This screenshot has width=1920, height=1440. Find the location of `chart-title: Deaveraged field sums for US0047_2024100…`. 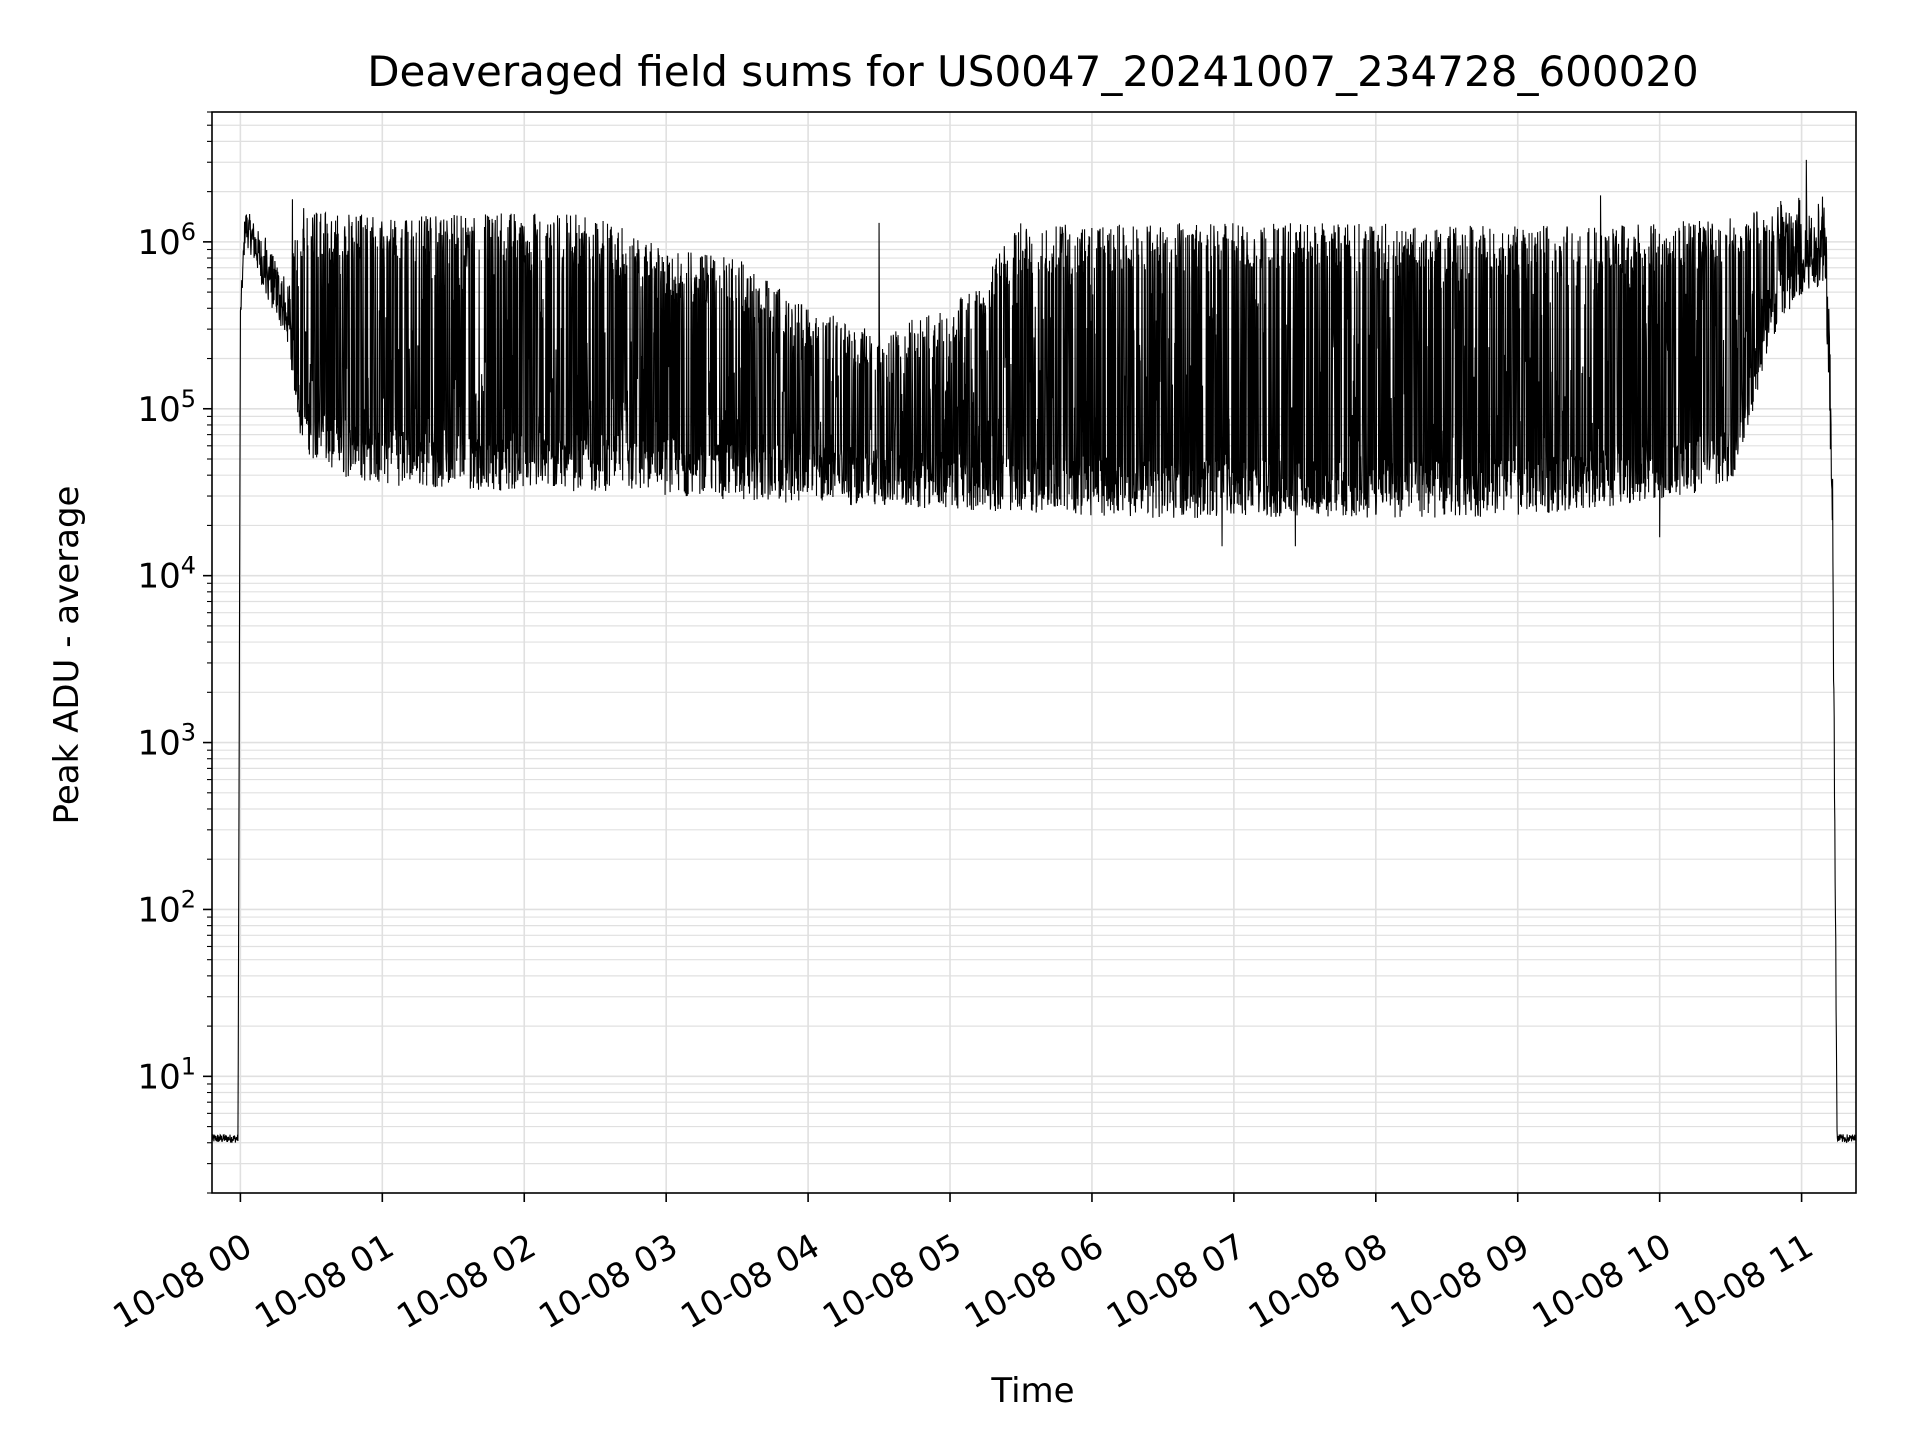

chart-title: Deaveraged field sums for US0047_2024100… is located at coordinates (1033, 71).